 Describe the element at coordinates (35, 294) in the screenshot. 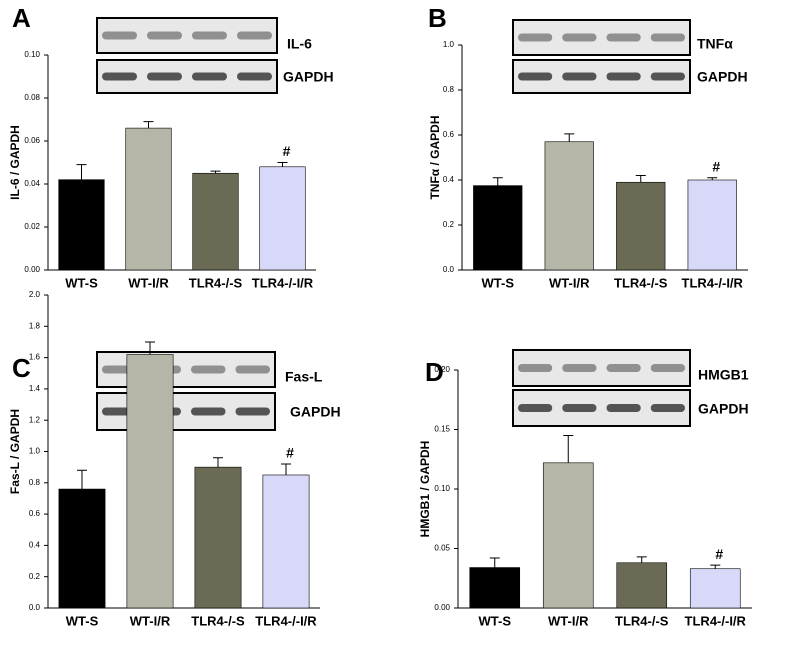

I see `y-tick-label: 2.0` at that location.